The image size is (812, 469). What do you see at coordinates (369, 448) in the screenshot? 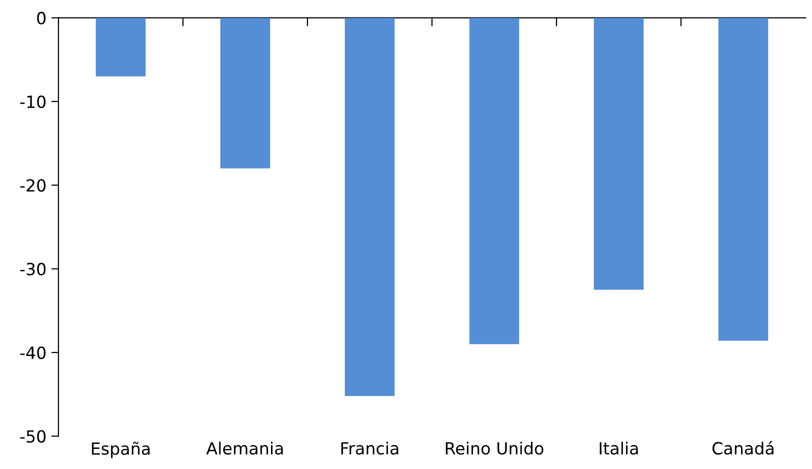
I see `x-tick-label: Francia` at bounding box center [369, 448].